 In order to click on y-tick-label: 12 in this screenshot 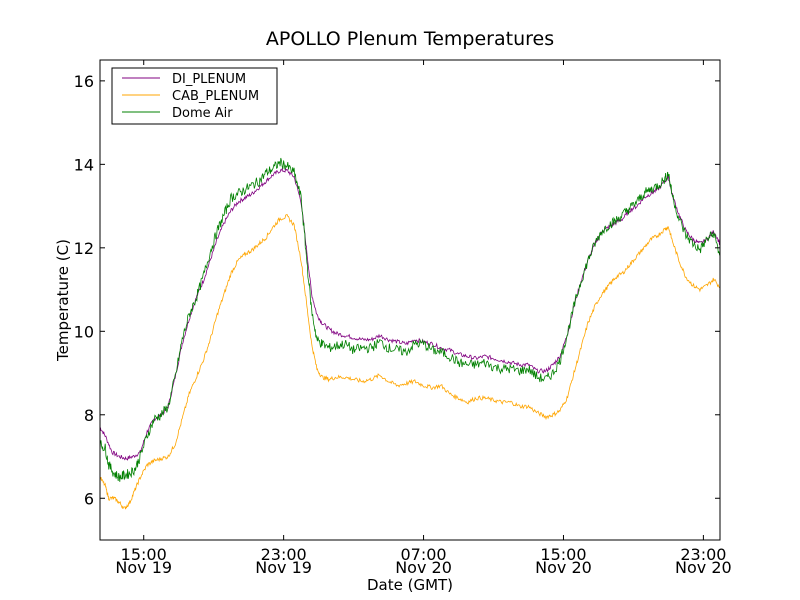, I will do `click(84, 248)`.